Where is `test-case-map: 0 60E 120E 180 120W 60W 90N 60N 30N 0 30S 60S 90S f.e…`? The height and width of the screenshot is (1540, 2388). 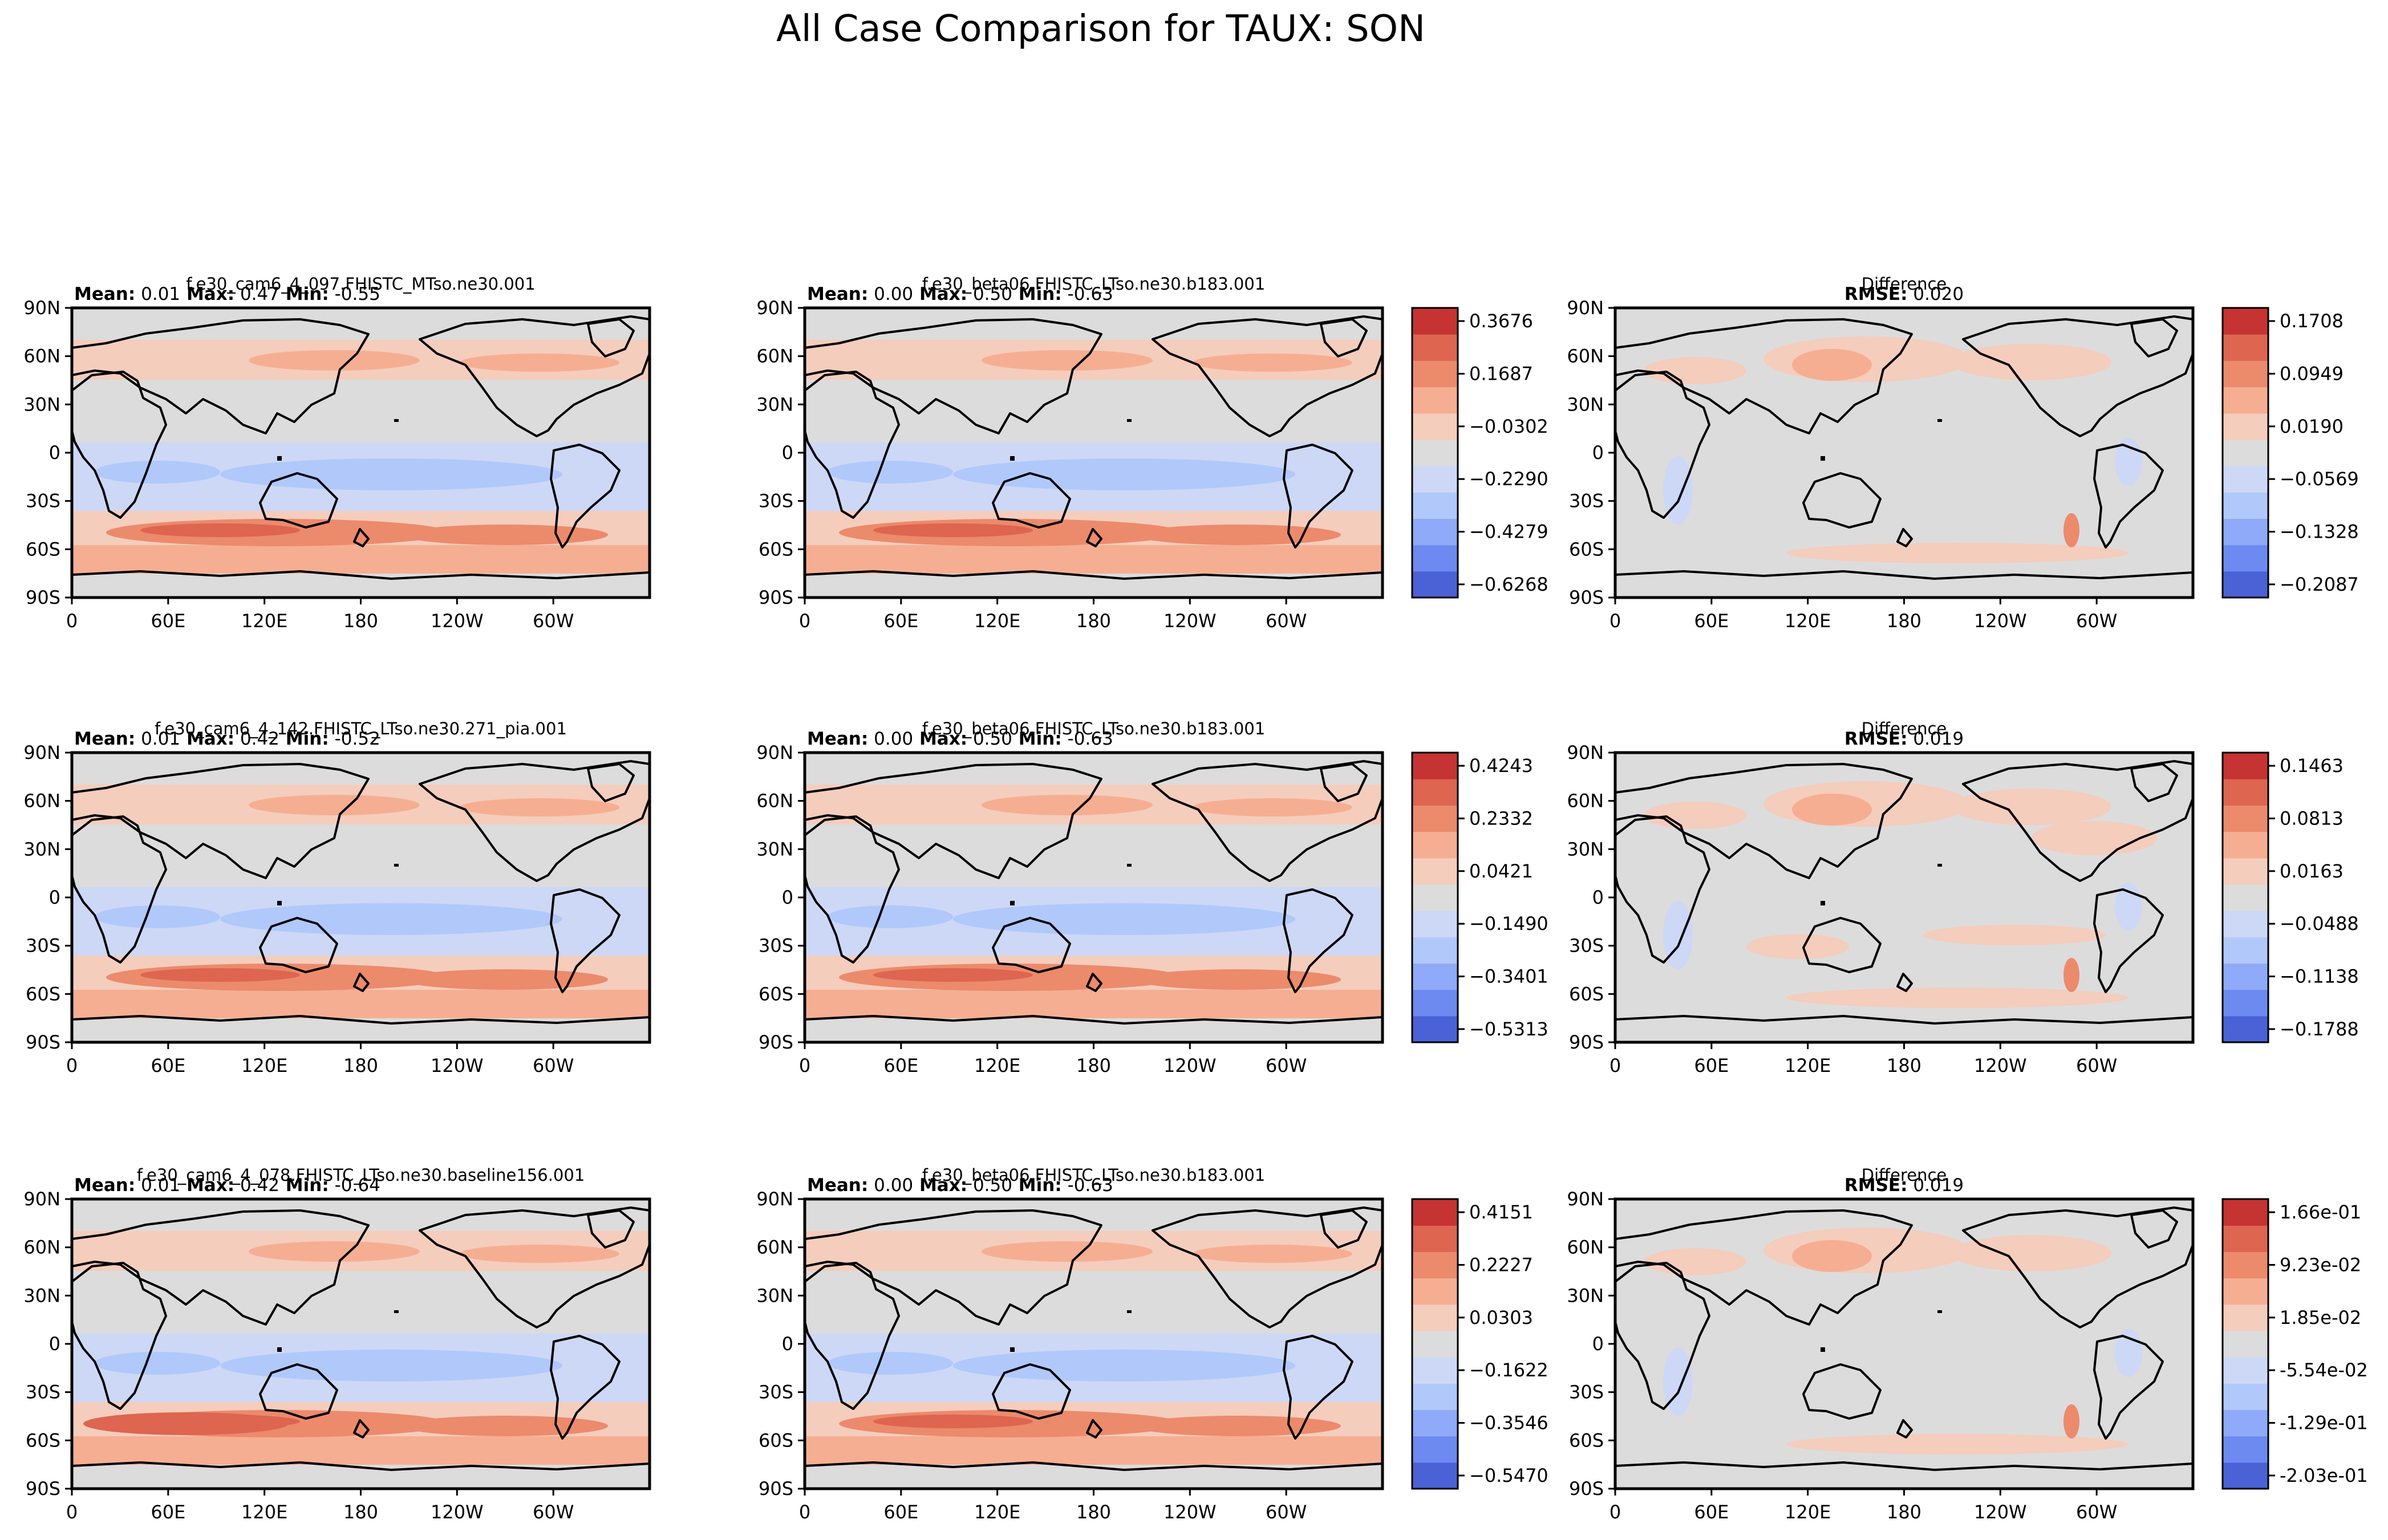
test-case-map: 0 60E 120E 180 120W 60W 90N 60N 30N 0 30S 60S 90S f.e… is located at coordinates (337, 1344).